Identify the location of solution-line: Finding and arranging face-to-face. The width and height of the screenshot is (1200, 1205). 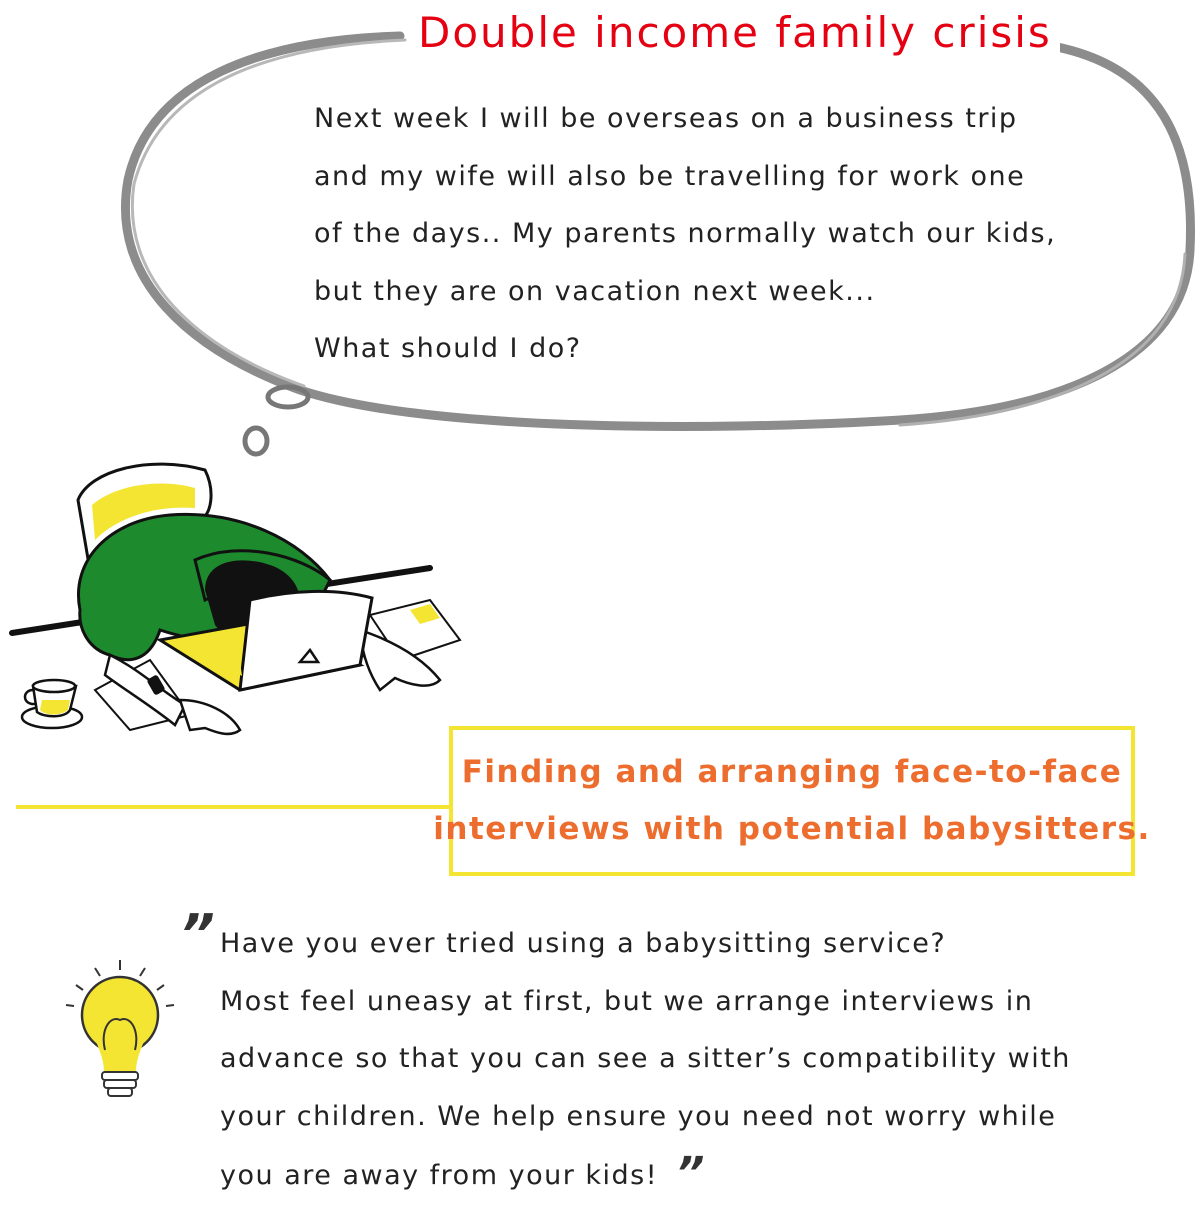
(792, 772).